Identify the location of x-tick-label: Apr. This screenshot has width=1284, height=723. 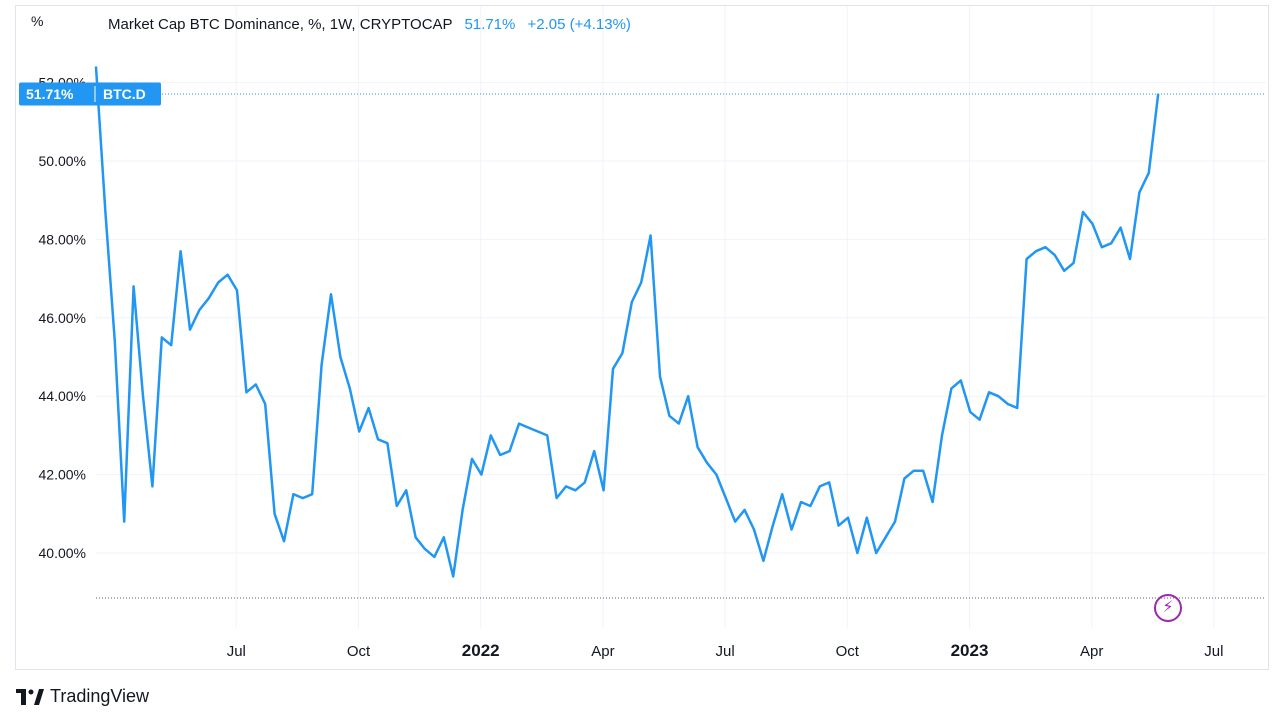
(1091, 651).